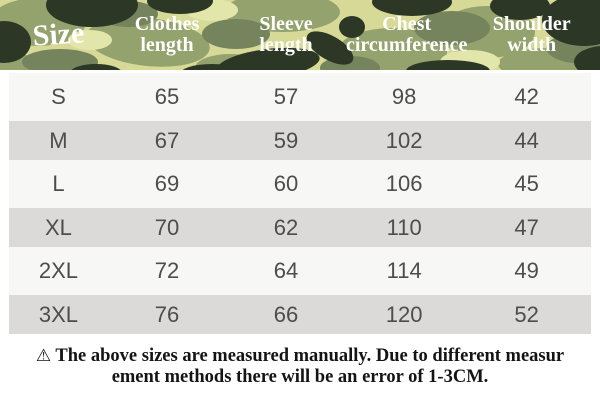  I want to click on chest-circumference-value: 120, so click(404, 314).